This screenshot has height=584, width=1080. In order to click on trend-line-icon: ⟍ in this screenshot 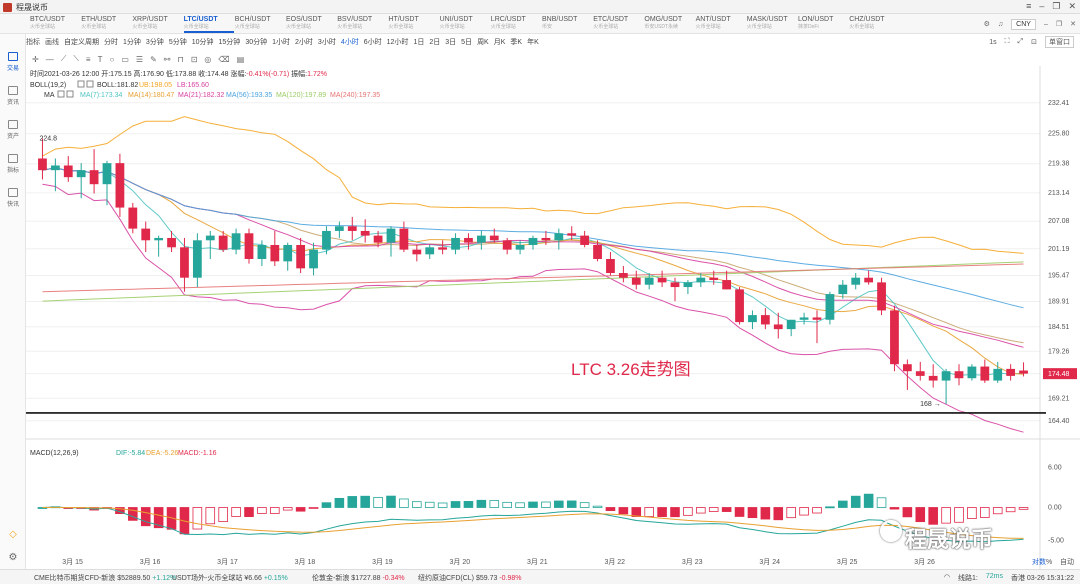, I will do `click(76, 58)`.